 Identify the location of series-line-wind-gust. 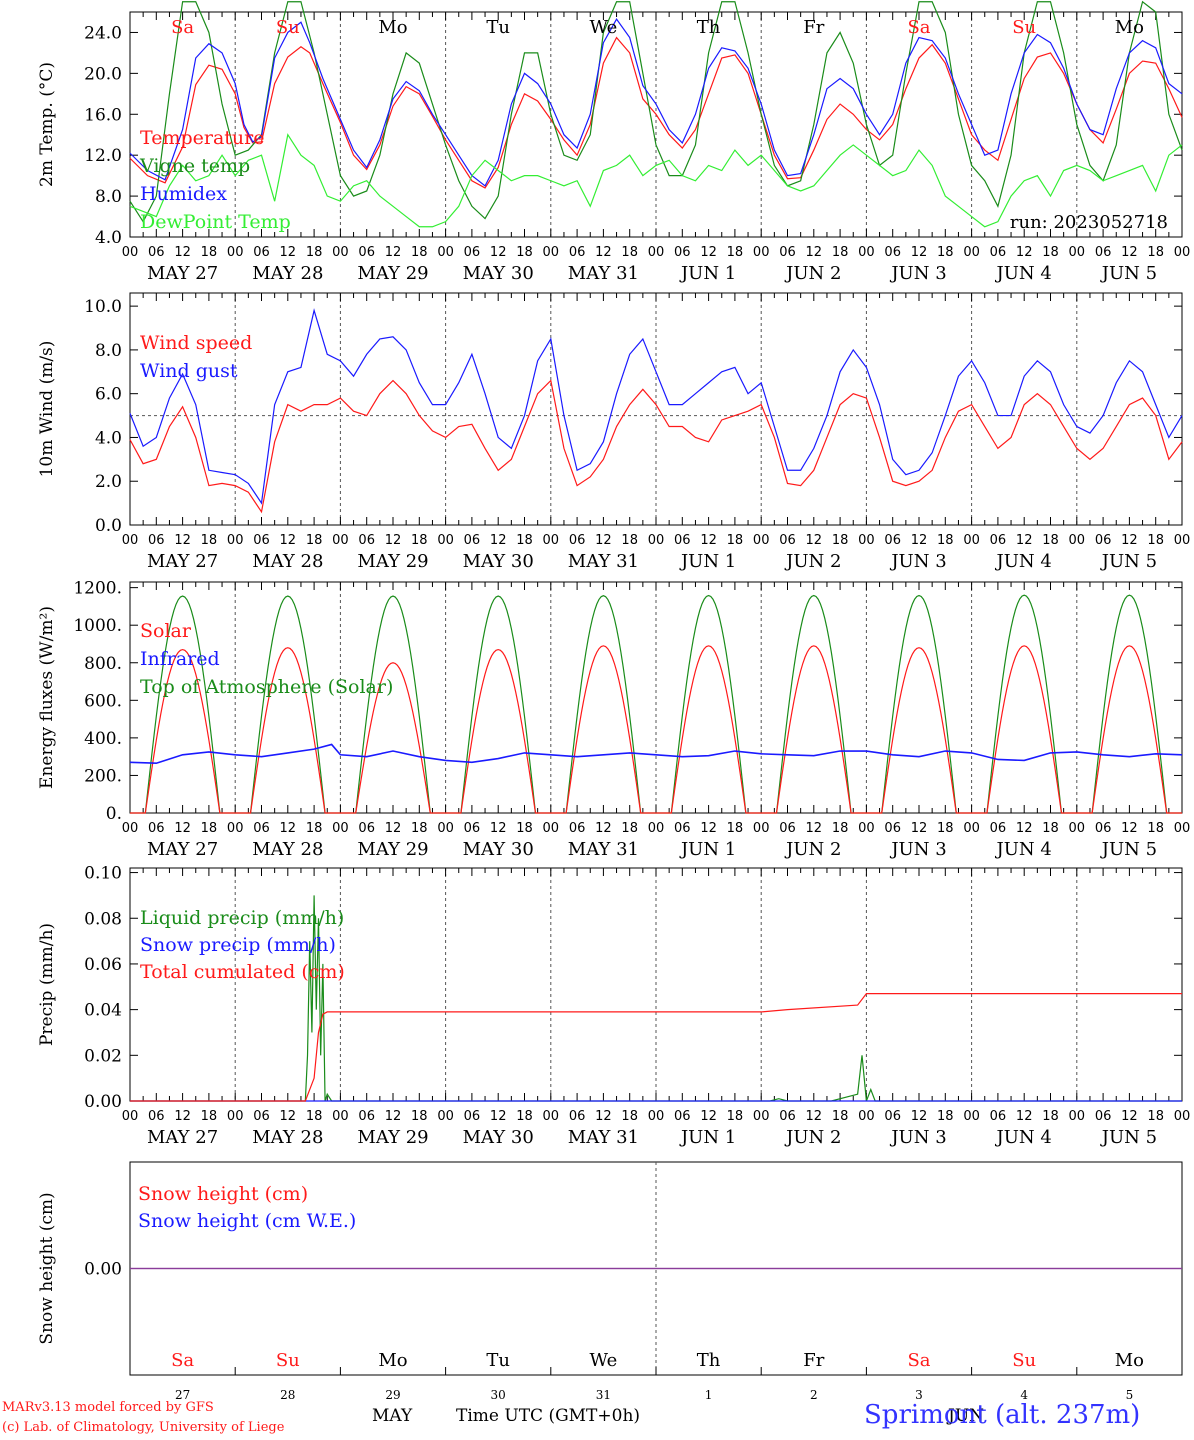
(656, 406).